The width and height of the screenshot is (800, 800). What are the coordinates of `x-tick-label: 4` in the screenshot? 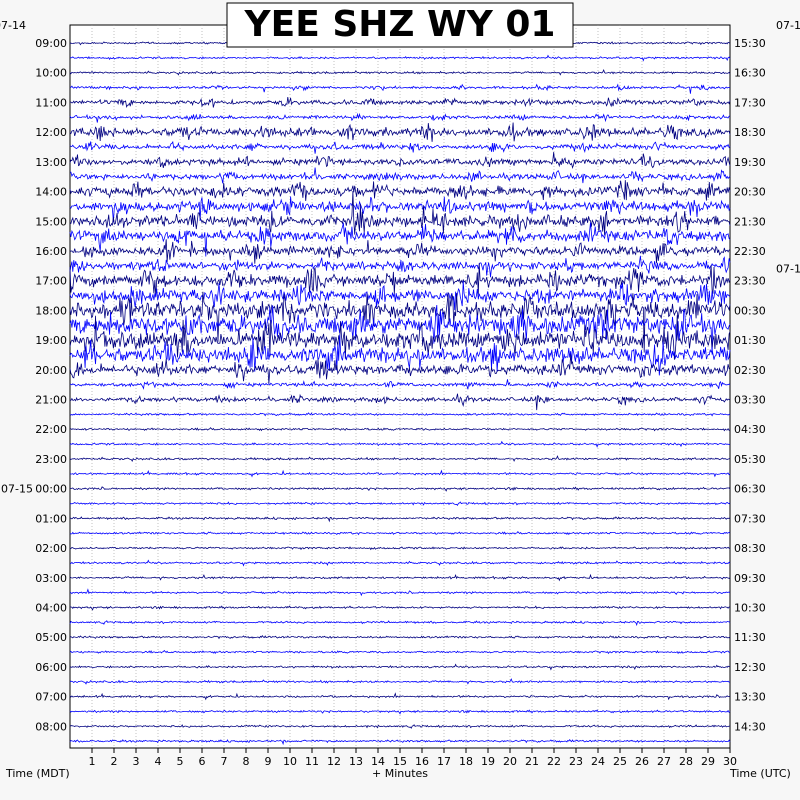 It's located at (158, 761).